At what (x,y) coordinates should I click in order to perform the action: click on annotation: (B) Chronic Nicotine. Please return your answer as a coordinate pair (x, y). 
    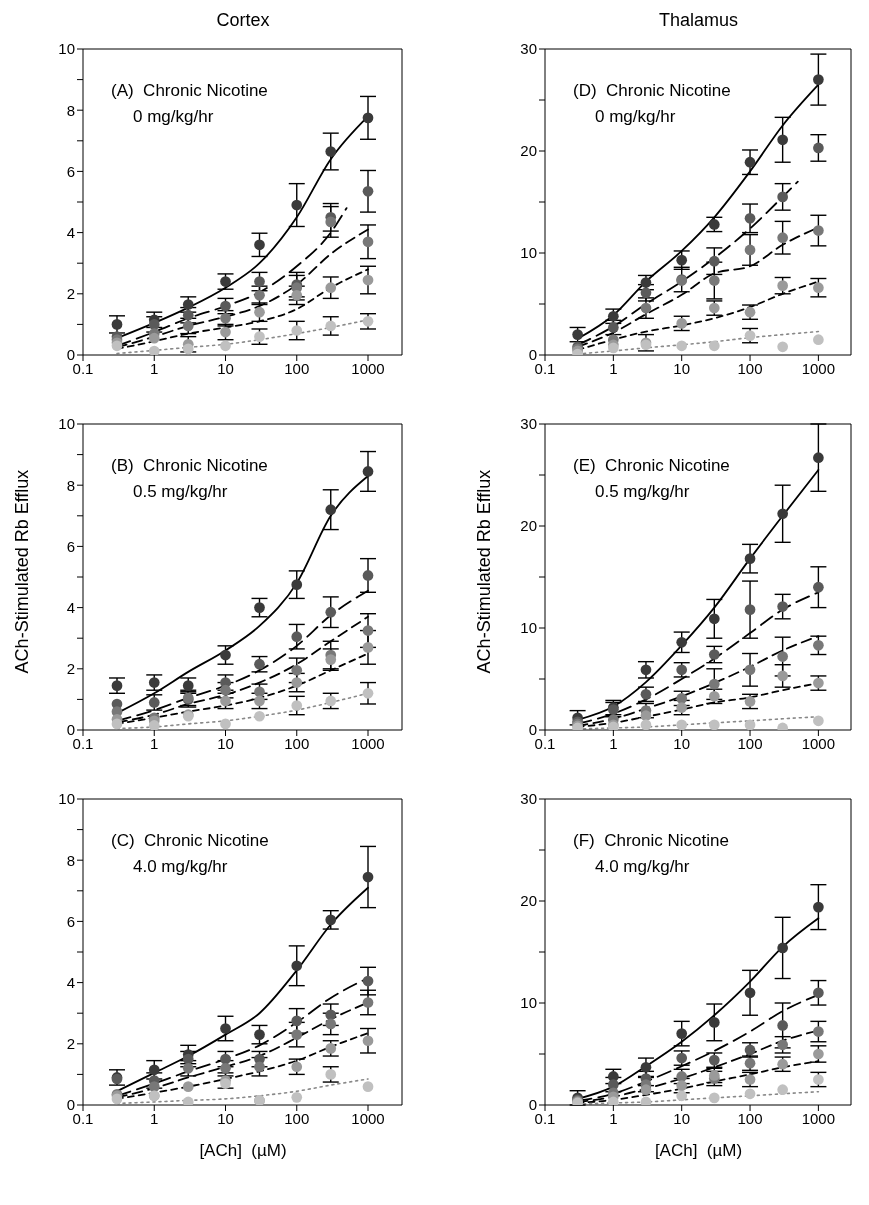
    Looking at the image, I should click on (189, 466).